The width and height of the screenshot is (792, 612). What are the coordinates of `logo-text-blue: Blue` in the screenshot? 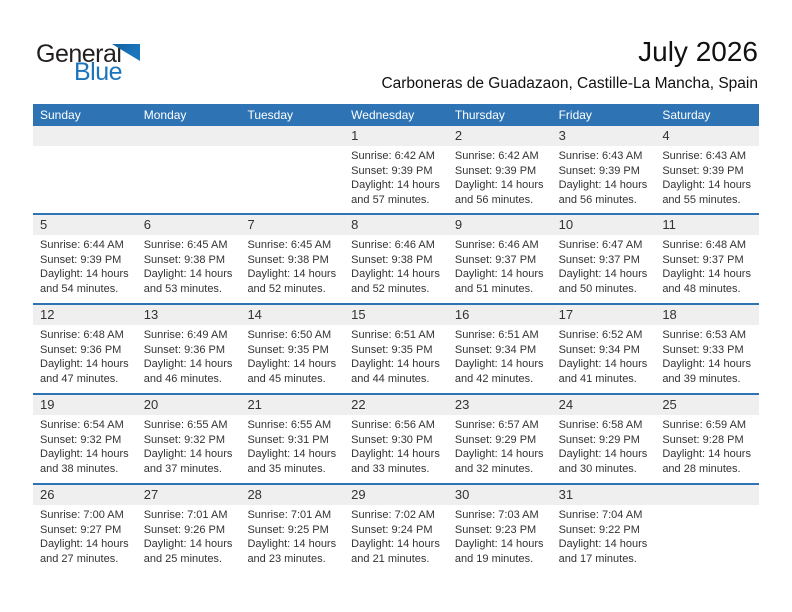 It's located at (98, 72).